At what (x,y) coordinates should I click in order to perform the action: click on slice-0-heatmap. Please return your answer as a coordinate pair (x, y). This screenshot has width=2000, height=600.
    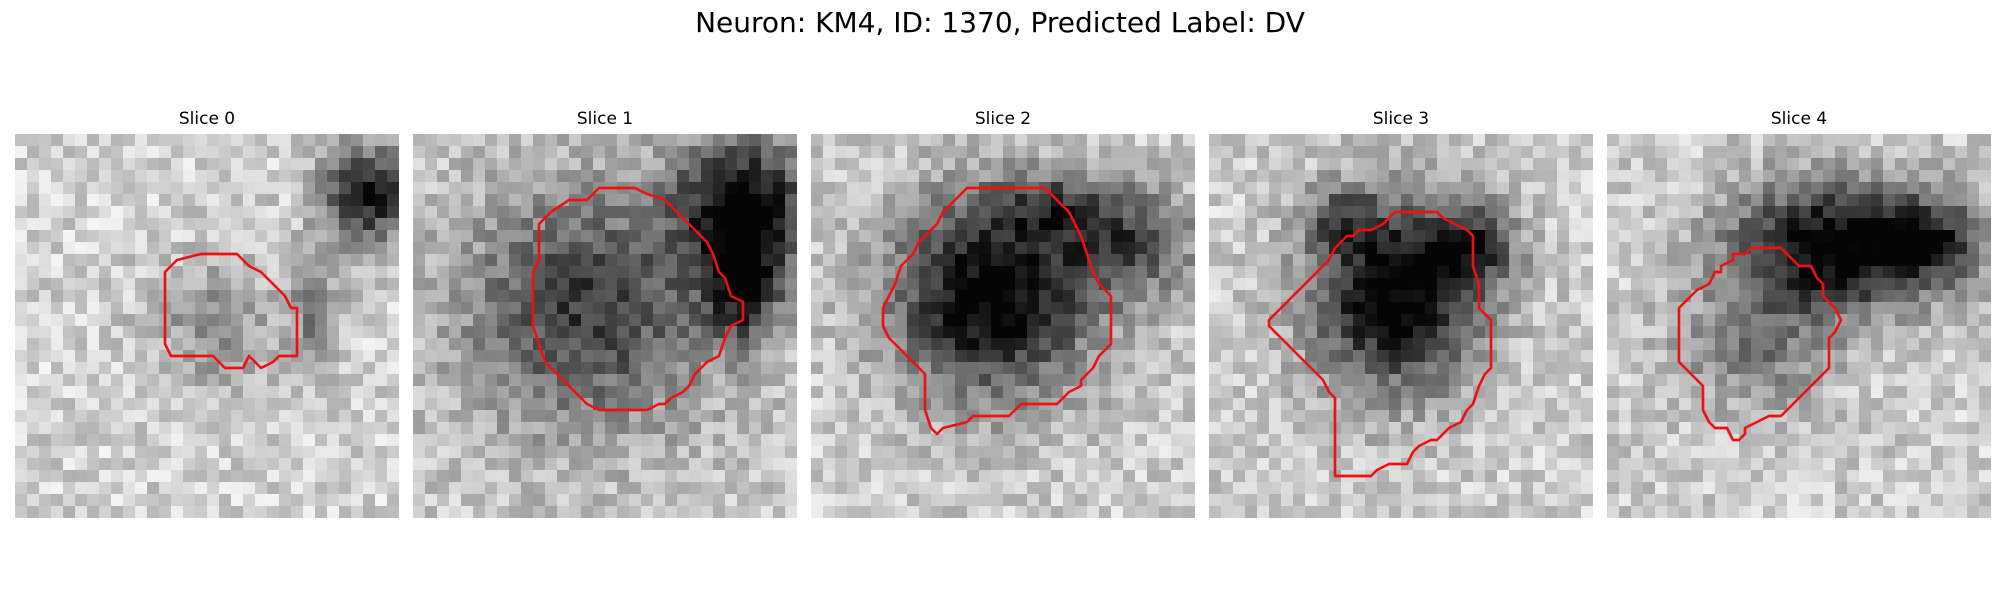
    Looking at the image, I should click on (207, 326).